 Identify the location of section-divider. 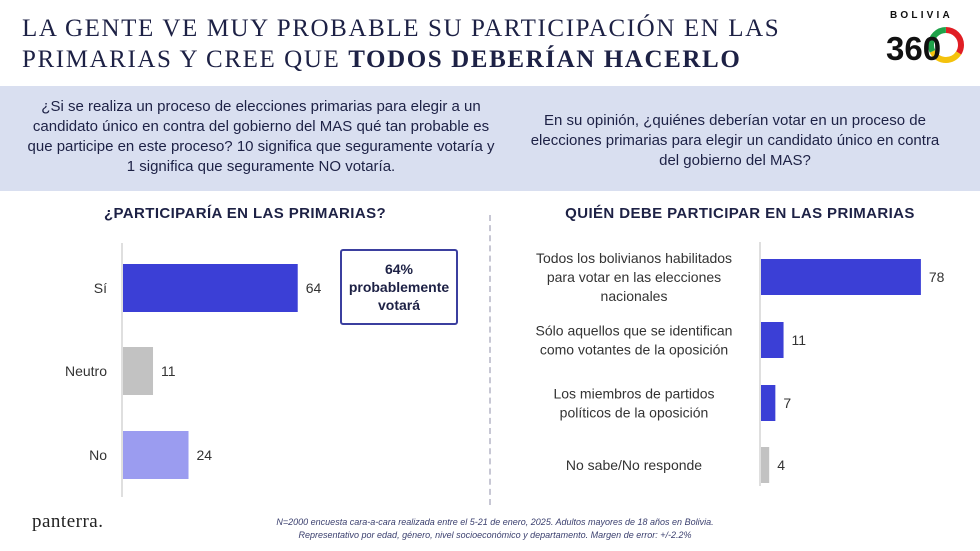
(490, 360).